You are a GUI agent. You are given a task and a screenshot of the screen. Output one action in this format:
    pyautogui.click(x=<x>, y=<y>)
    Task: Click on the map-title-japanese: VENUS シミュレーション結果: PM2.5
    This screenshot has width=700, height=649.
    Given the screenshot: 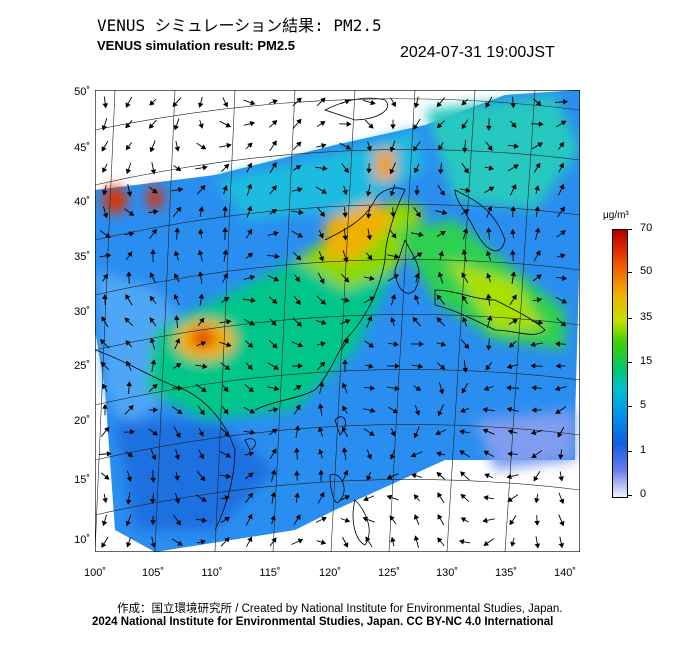 What is the action you would take?
    pyautogui.click(x=239, y=25)
    